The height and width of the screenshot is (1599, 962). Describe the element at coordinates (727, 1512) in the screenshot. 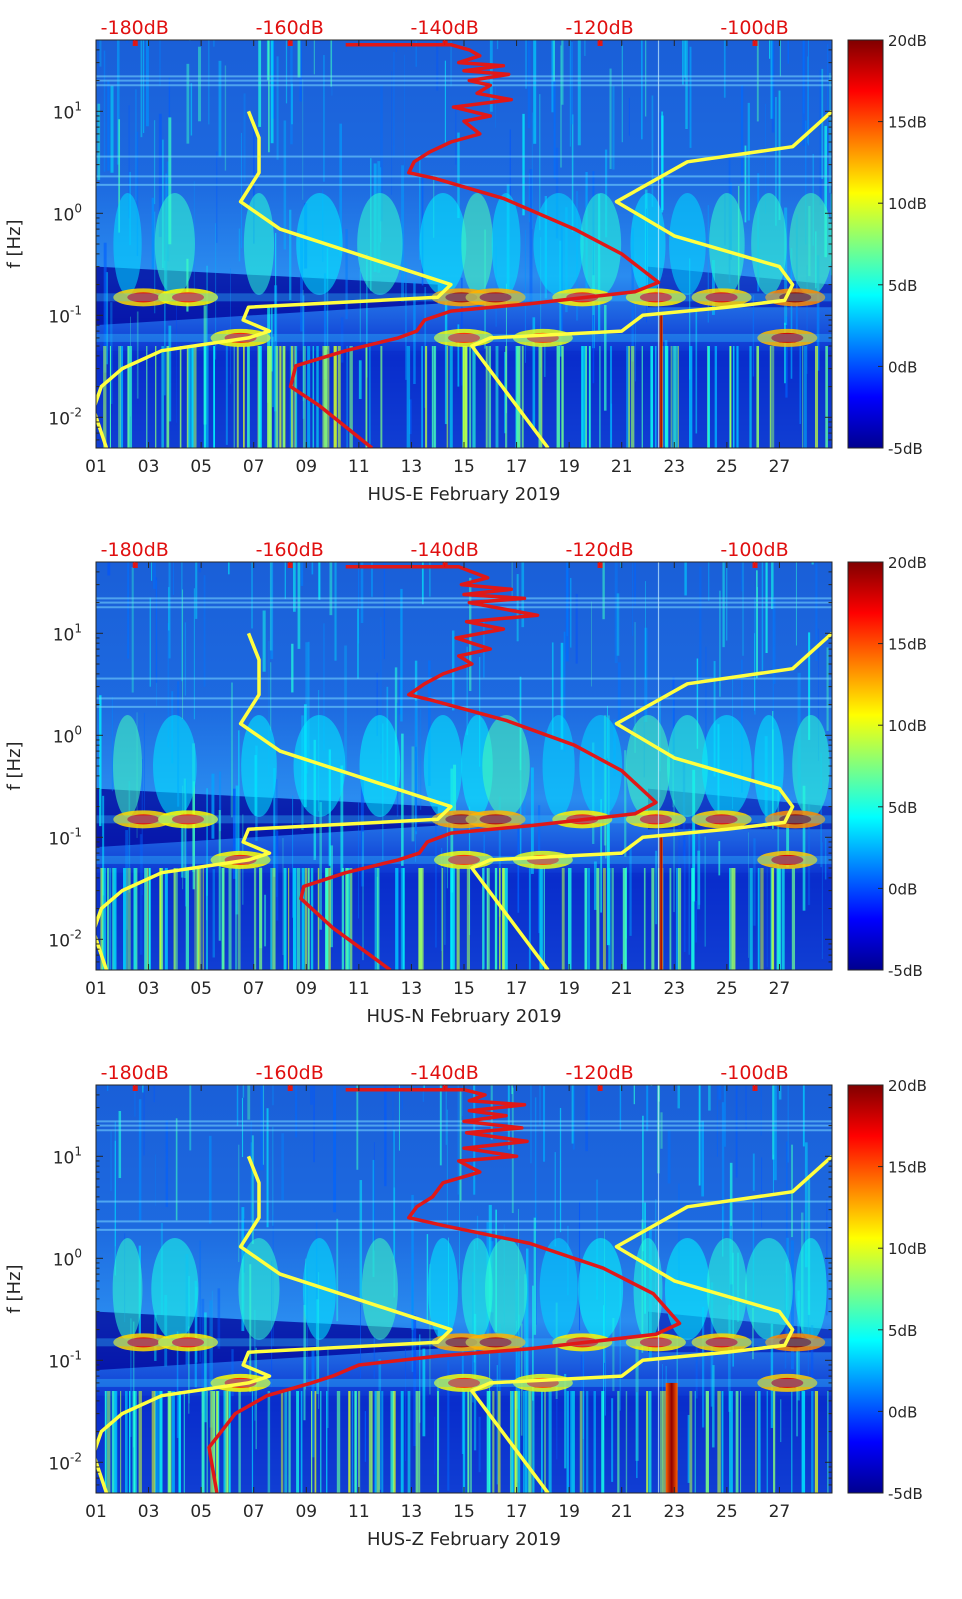

I see `x-tick-label: 25` at that location.